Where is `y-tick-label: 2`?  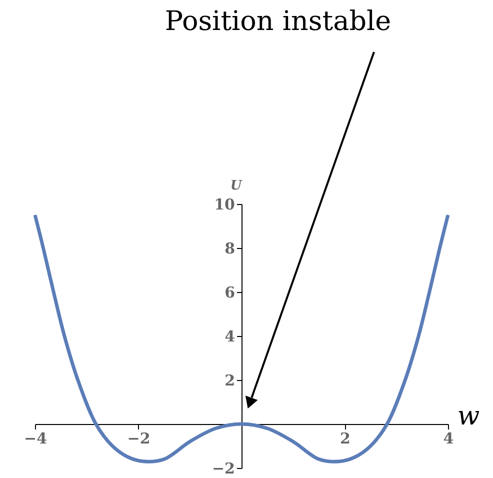
y-tick-label: 2 is located at coordinates (229, 381).